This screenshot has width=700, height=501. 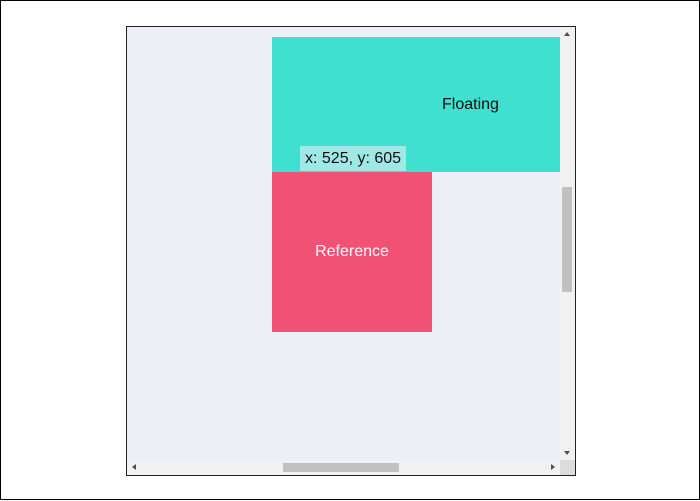 I want to click on coordinate-readout: x: 525, y: 605, so click(x=353, y=158).